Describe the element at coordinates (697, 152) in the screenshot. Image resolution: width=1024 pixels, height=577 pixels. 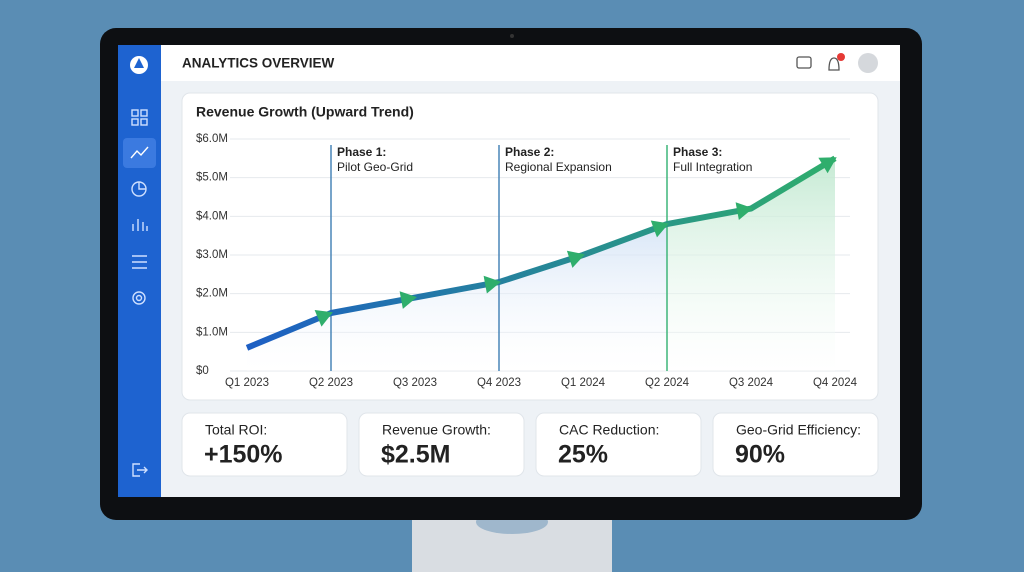
I see `phase-title: Phase 3:` at that location.